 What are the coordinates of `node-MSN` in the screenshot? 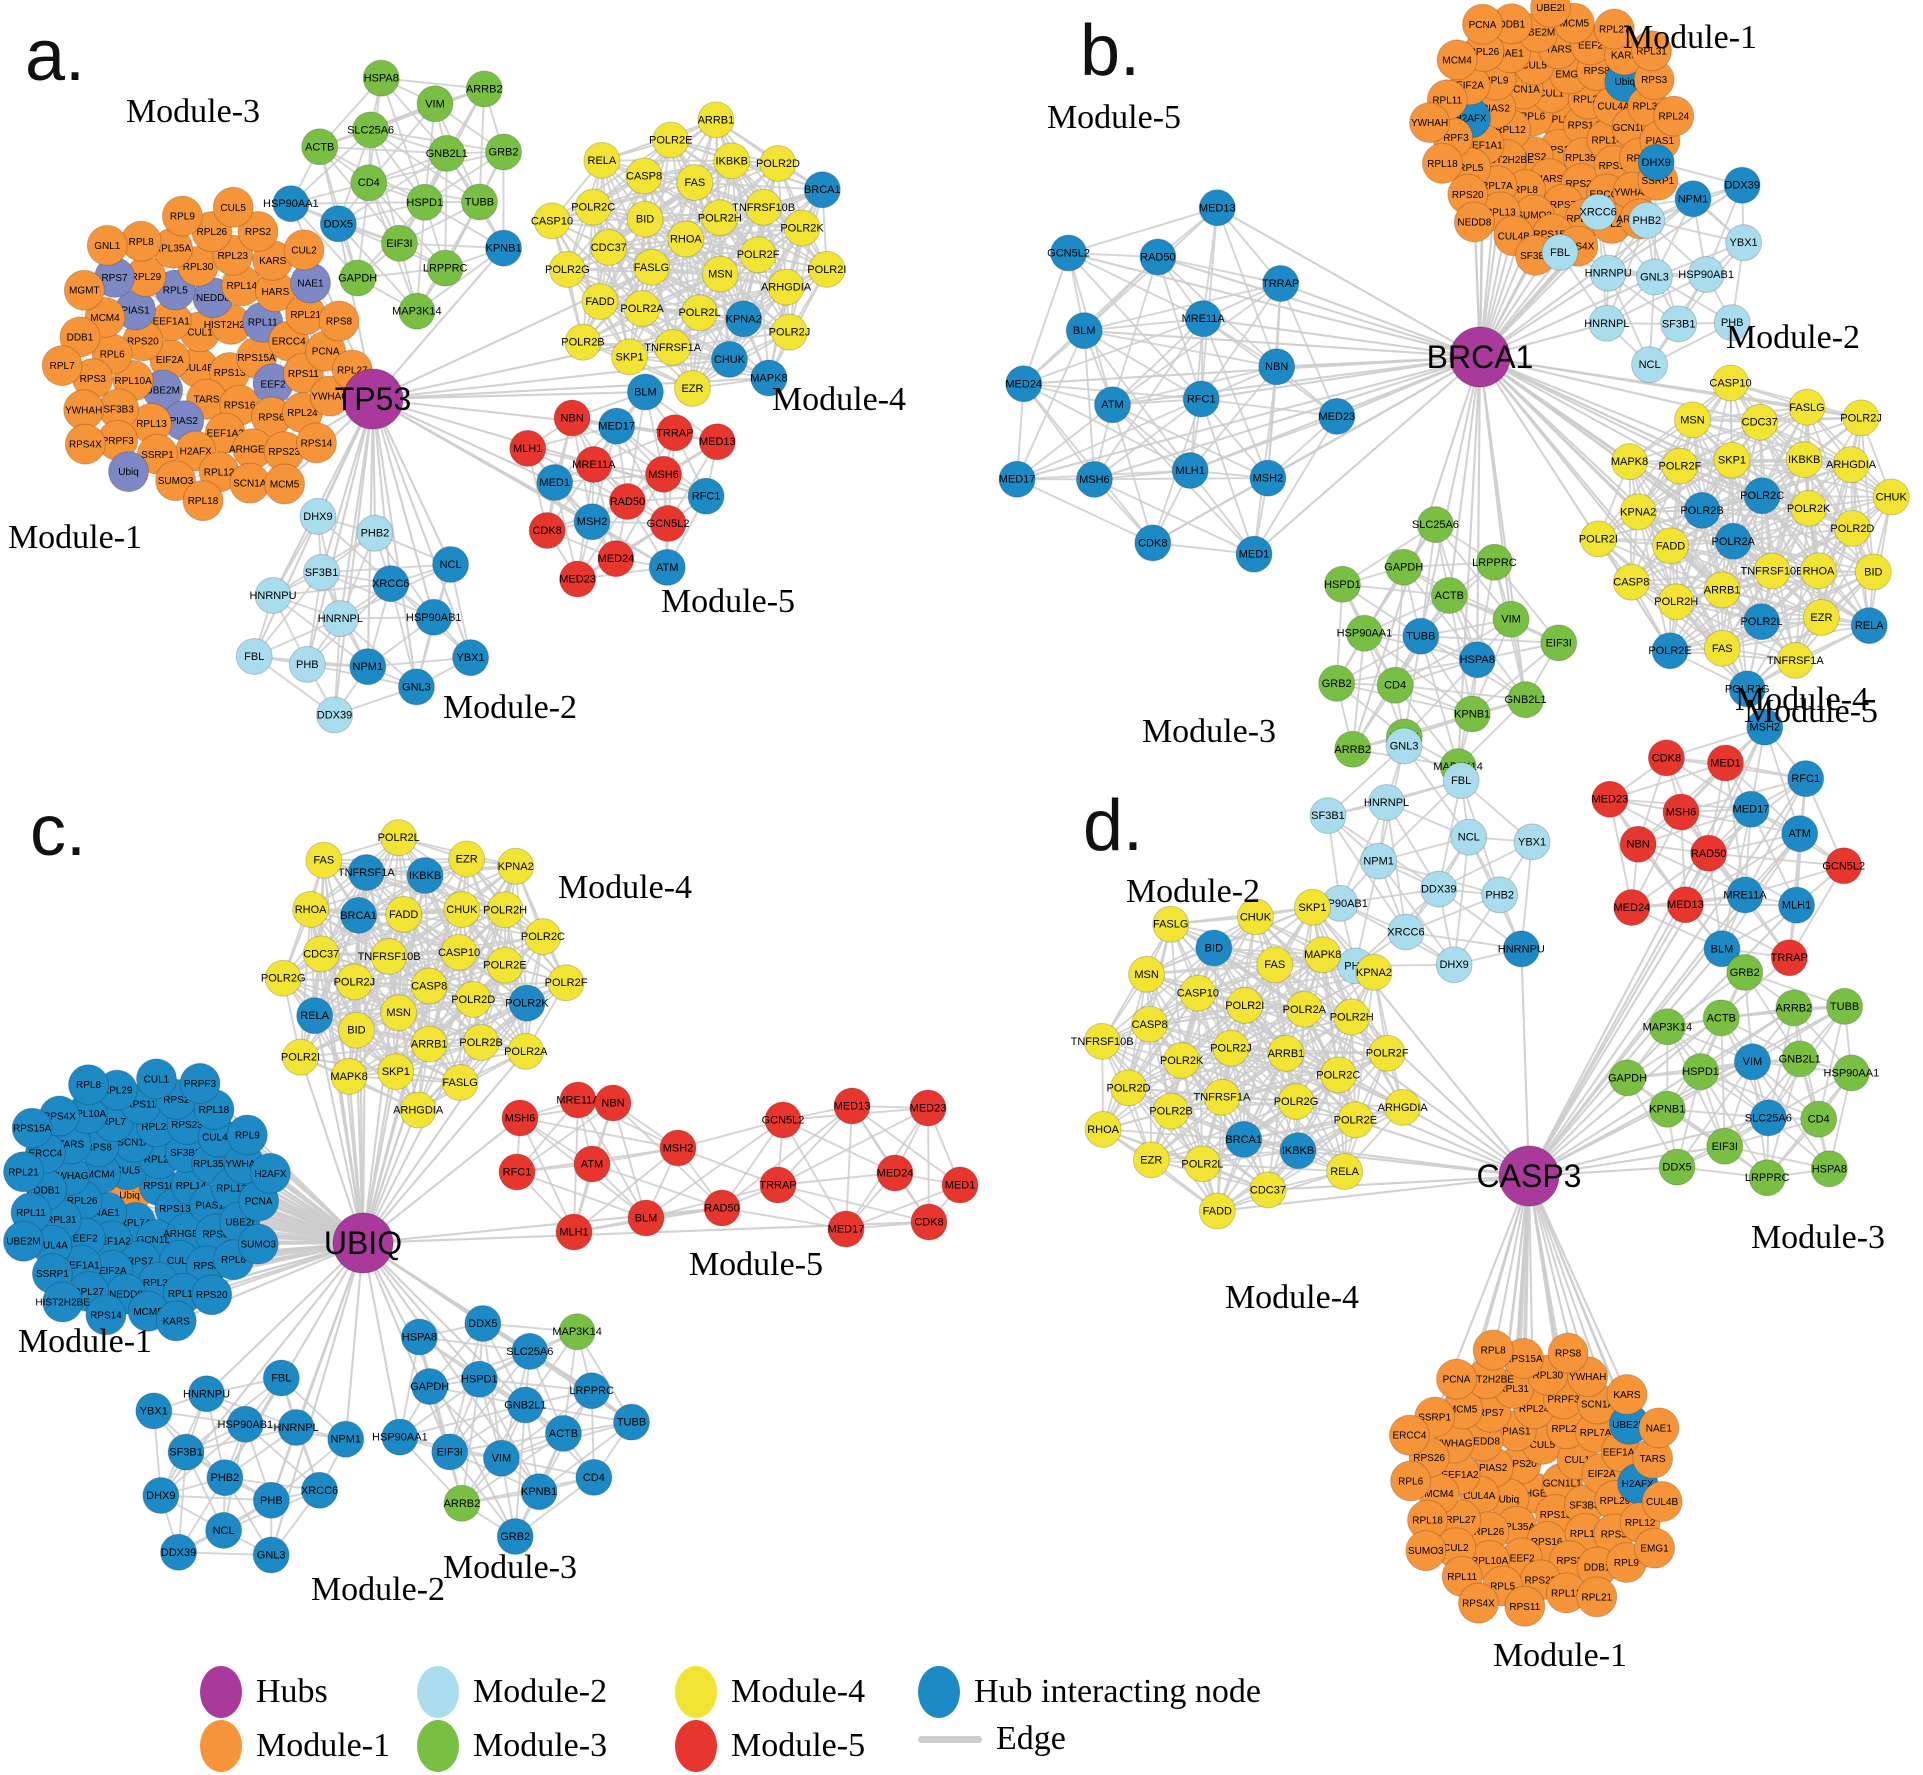 It's located at (1692, 420).